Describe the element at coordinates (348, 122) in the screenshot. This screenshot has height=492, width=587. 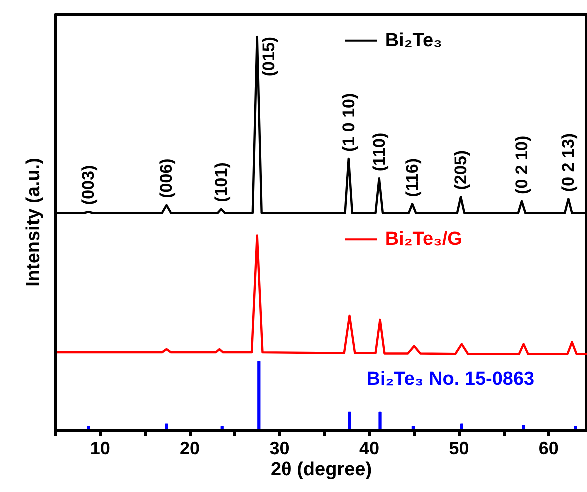
I see `annotation: (1 0 10)` at that location.